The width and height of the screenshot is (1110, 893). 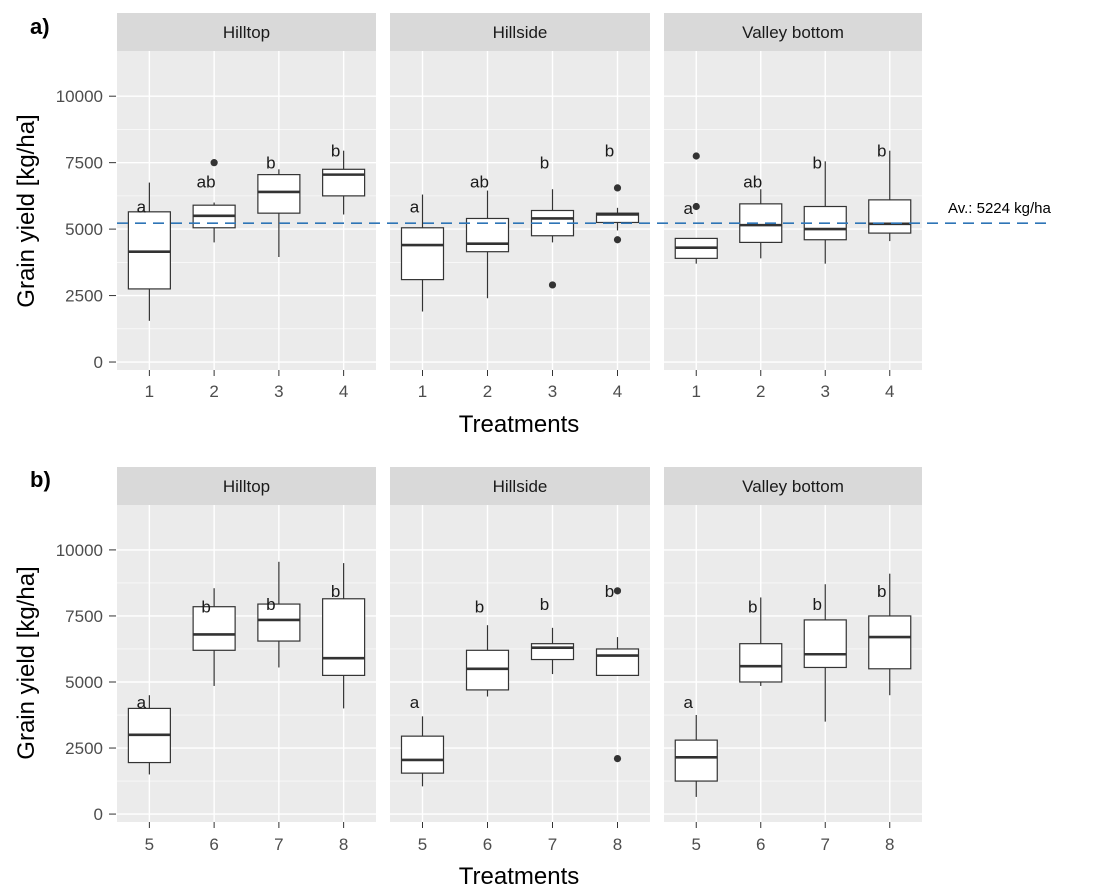 I want to click on panel-label: b), so click(x=40, y=479).